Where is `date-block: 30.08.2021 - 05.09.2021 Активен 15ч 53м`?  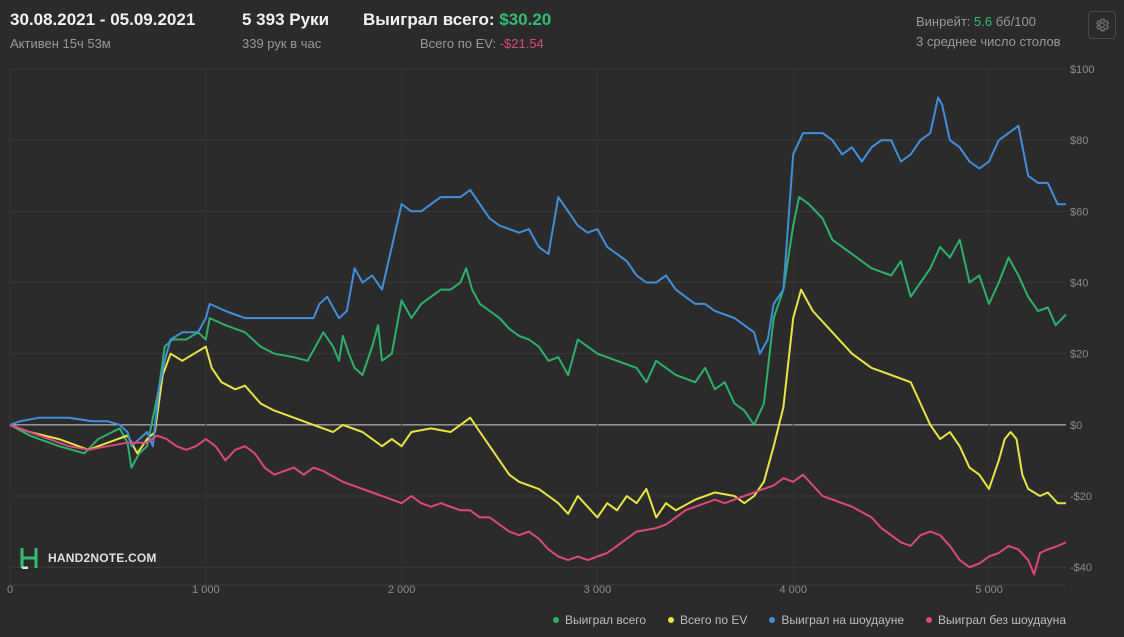
date-block: 30.08.2021 - 05.09.2021 Активен 15ч 53м is located at coordinates (102, 30).